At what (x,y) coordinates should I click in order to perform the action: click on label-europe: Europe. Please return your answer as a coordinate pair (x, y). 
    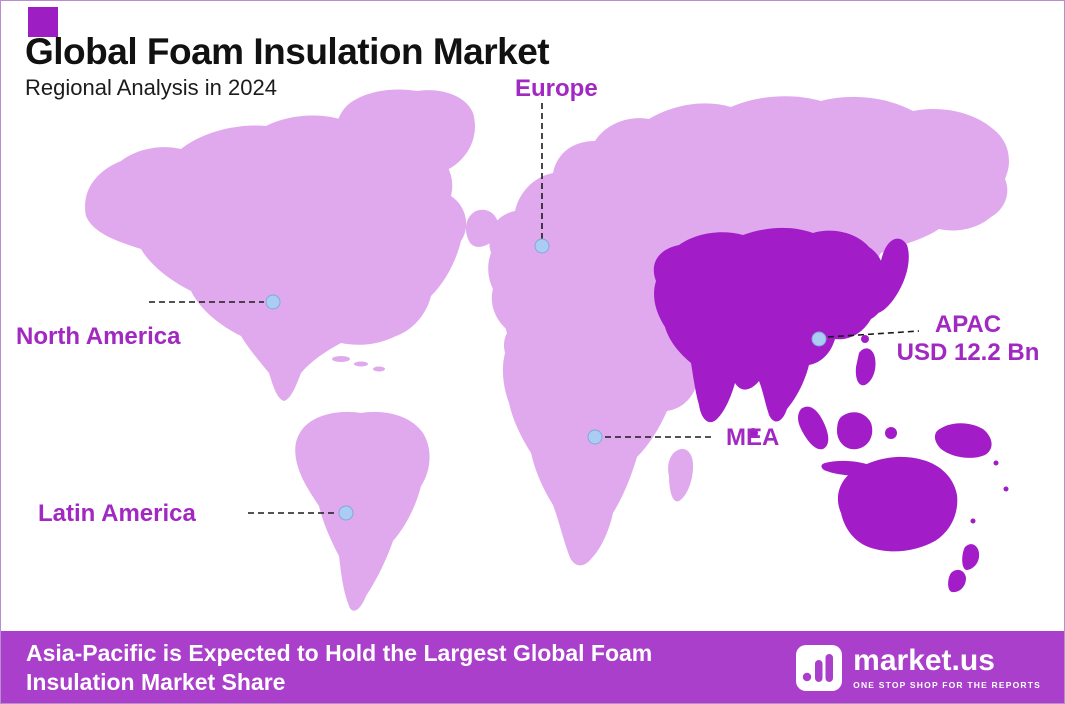
    Looking at the image, I should click on (556, 88).